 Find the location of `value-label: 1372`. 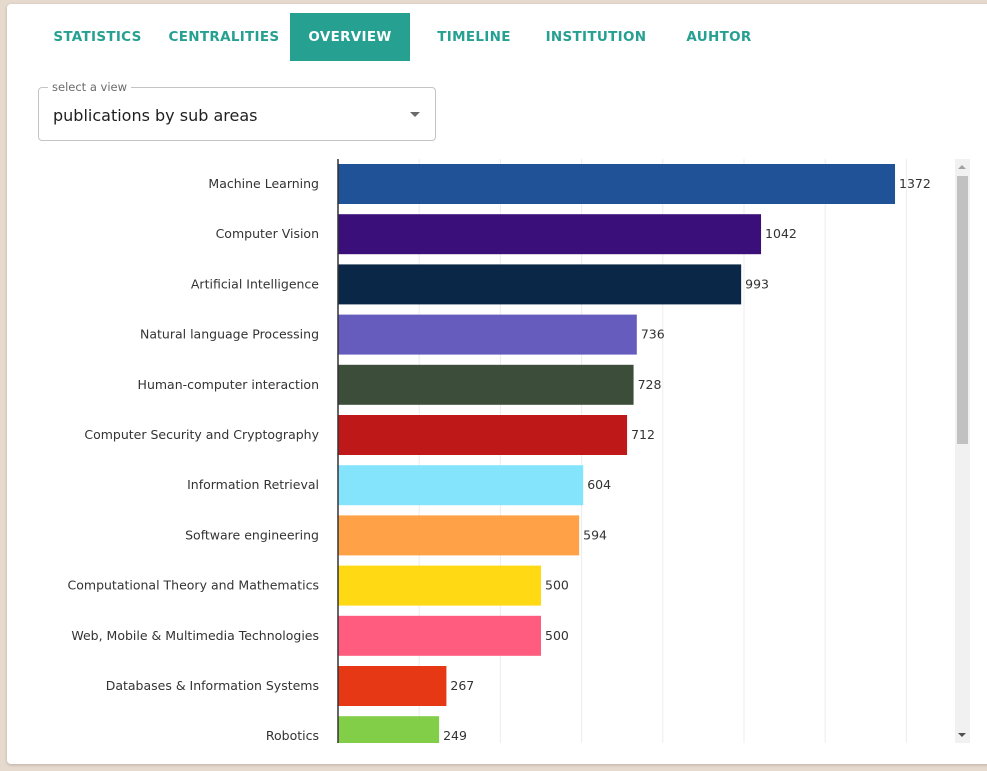

value-label: 1372 is located at coordinates (915, 183).